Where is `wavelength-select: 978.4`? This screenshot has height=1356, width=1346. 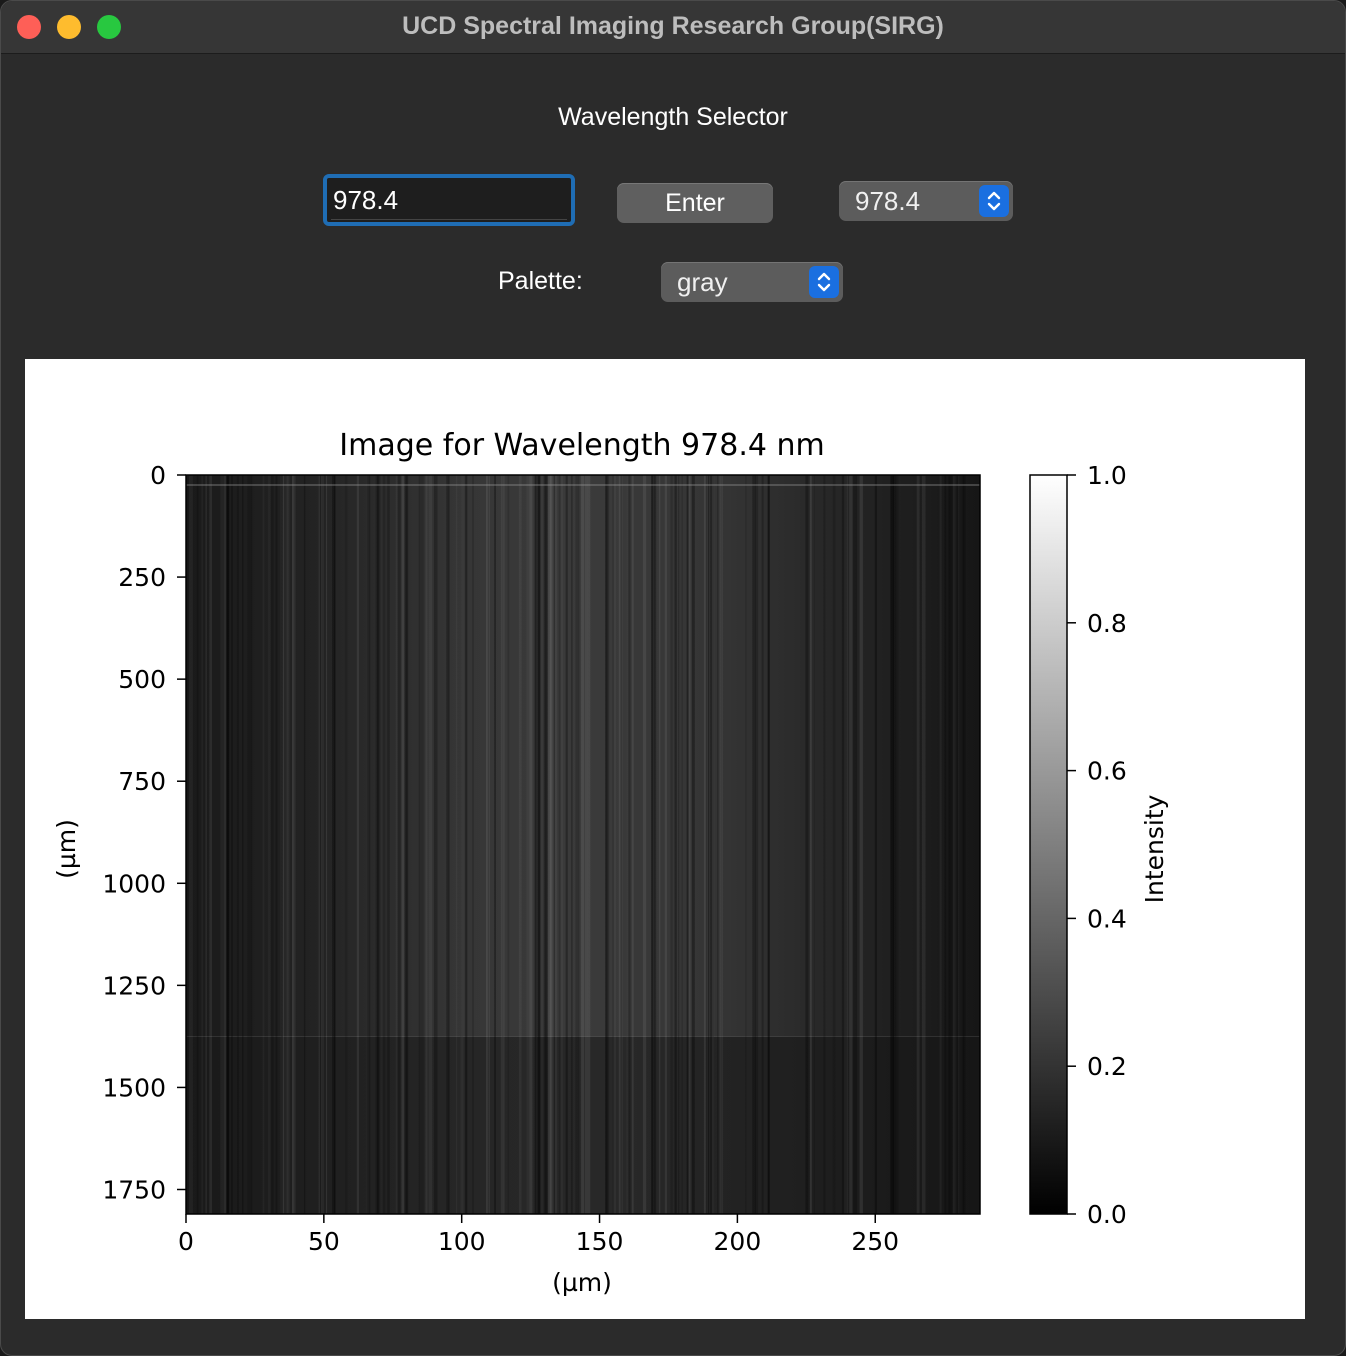
wavelength-select: 978.4 is located at coordinates (926, 201).